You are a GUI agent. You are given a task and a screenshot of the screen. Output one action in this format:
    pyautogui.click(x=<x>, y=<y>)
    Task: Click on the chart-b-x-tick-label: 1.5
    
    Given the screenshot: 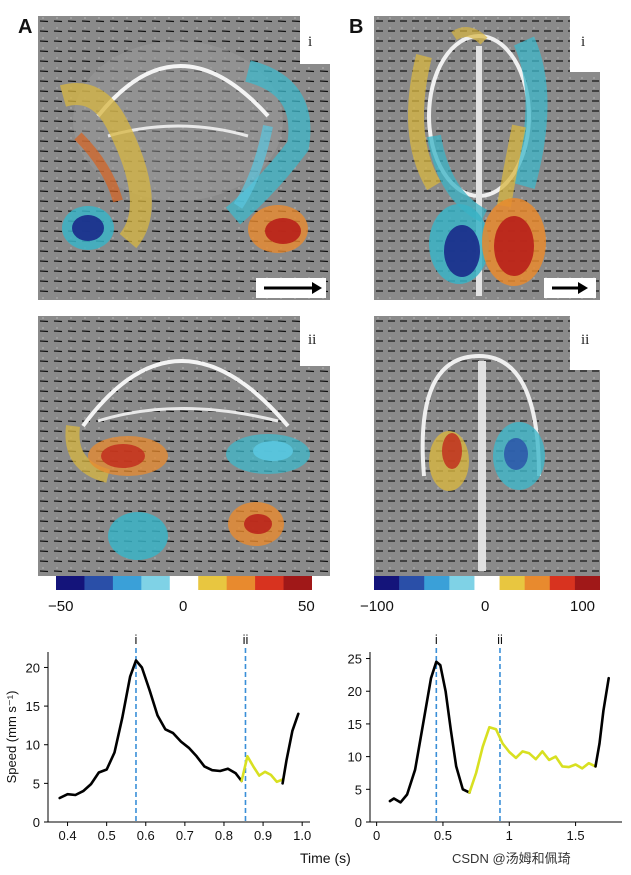 What is the action you would take?
    pyautogui.click(x=576, y=835)
    